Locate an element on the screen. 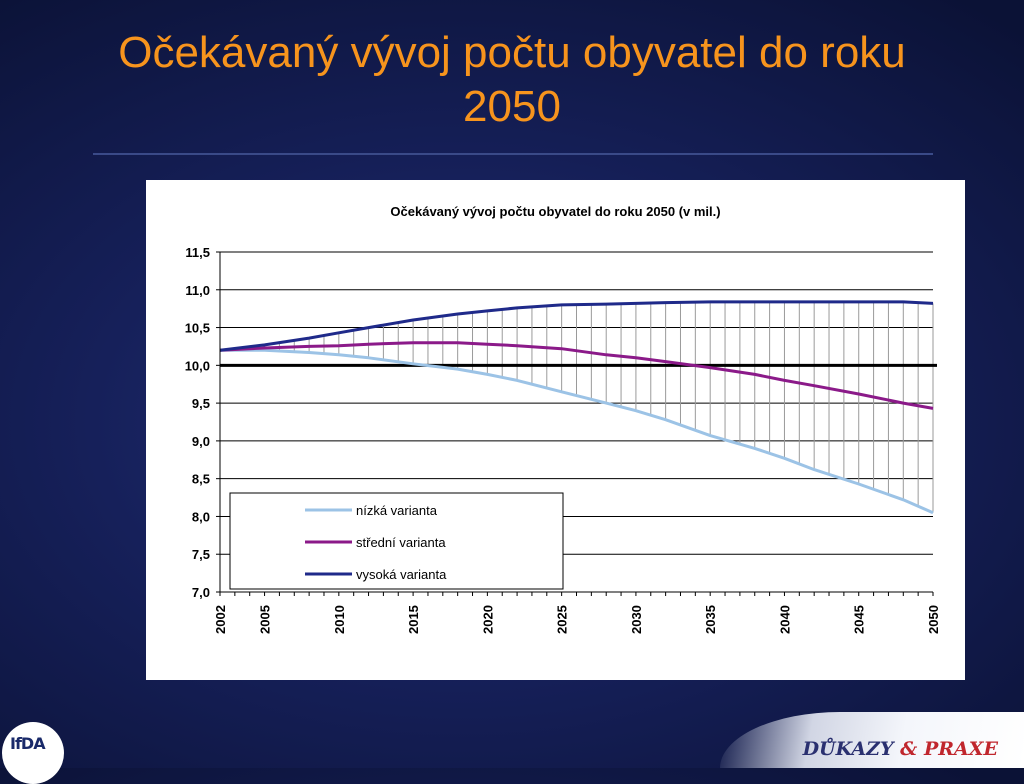 Image resolution: width=1024 pixels, height=784 pixels. dukazy-praxe-band is located at coordinates (872, 740).